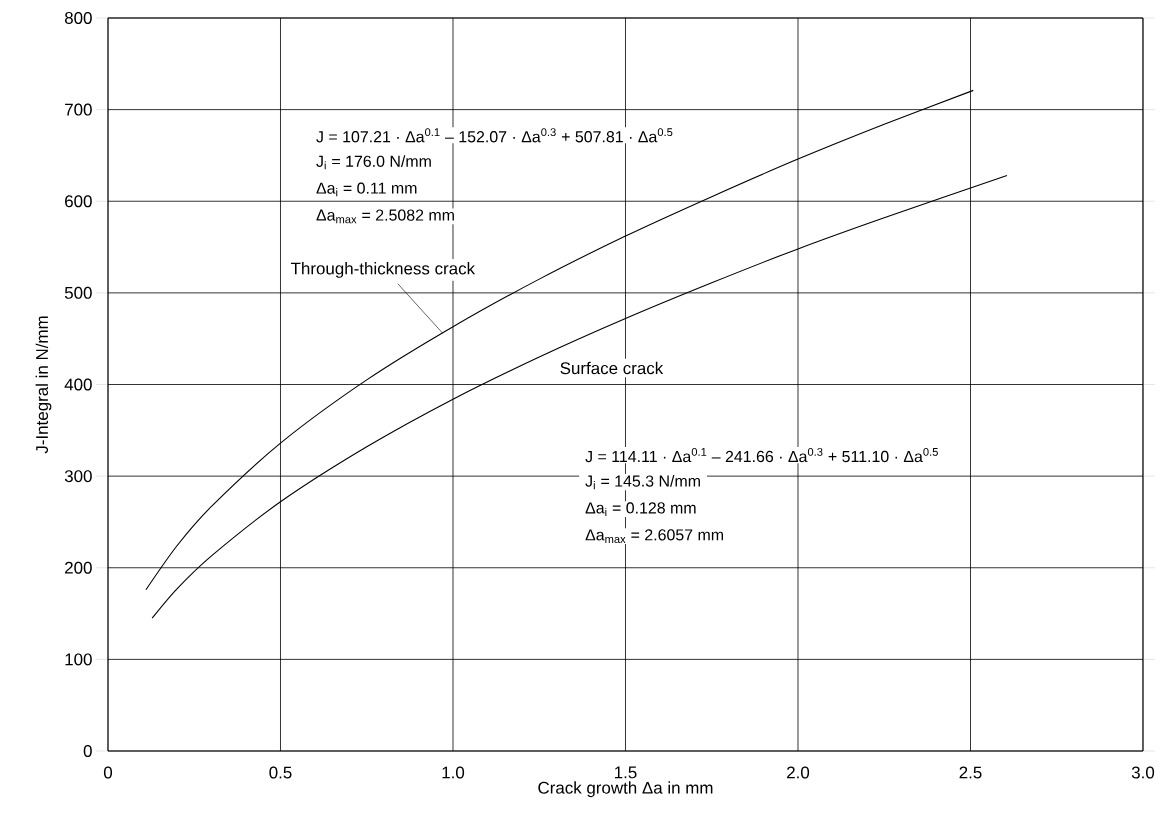 Image resolution: width=1167 pixels, height=818 pixels. Describe the element at coordinates (612, 368) in the screenshot. I see `series-label: Surface crack` at that location.